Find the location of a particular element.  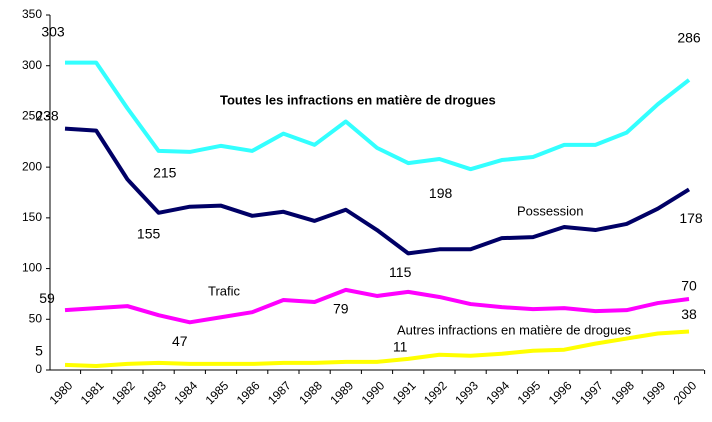

data-label: 115 is located at coordinates (400, 272).